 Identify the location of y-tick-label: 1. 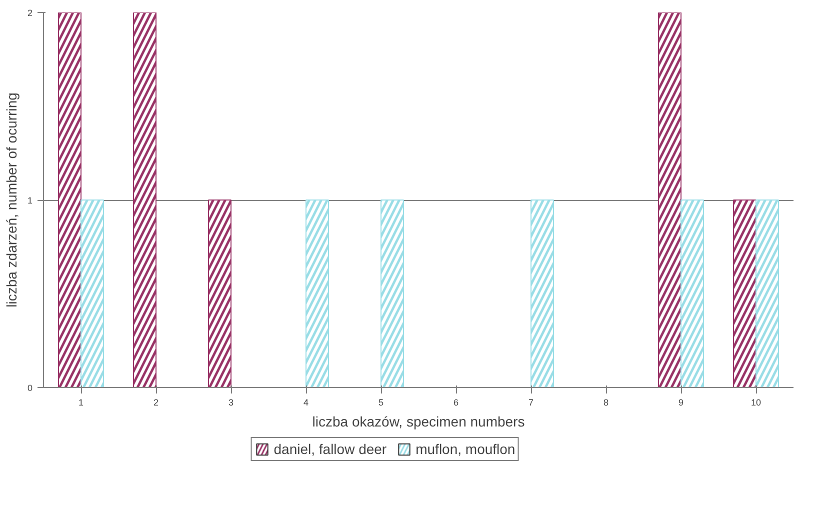
(30, 201).